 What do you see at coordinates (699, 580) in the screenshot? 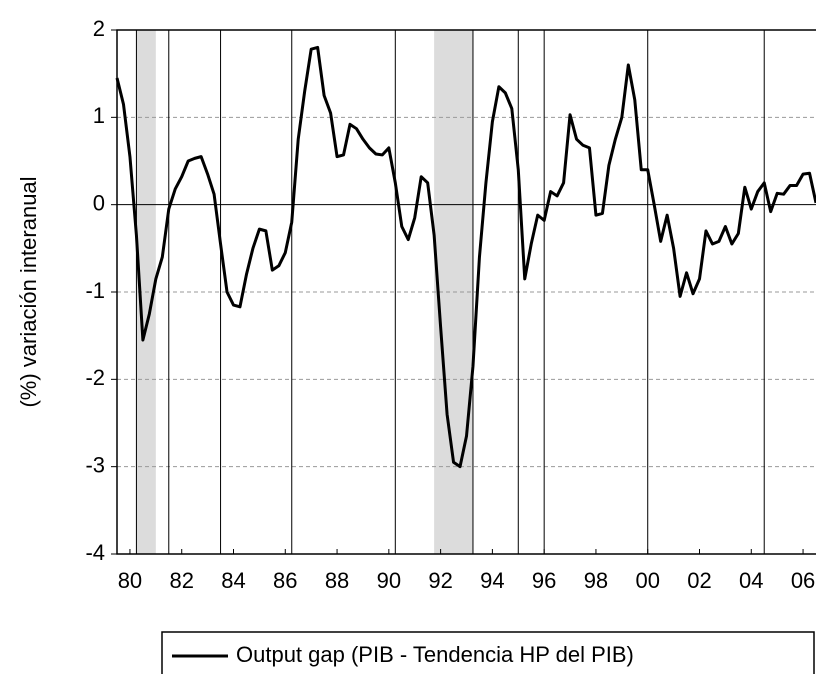
I see `x-tick-label: 02` at bounding box center [699, 580].